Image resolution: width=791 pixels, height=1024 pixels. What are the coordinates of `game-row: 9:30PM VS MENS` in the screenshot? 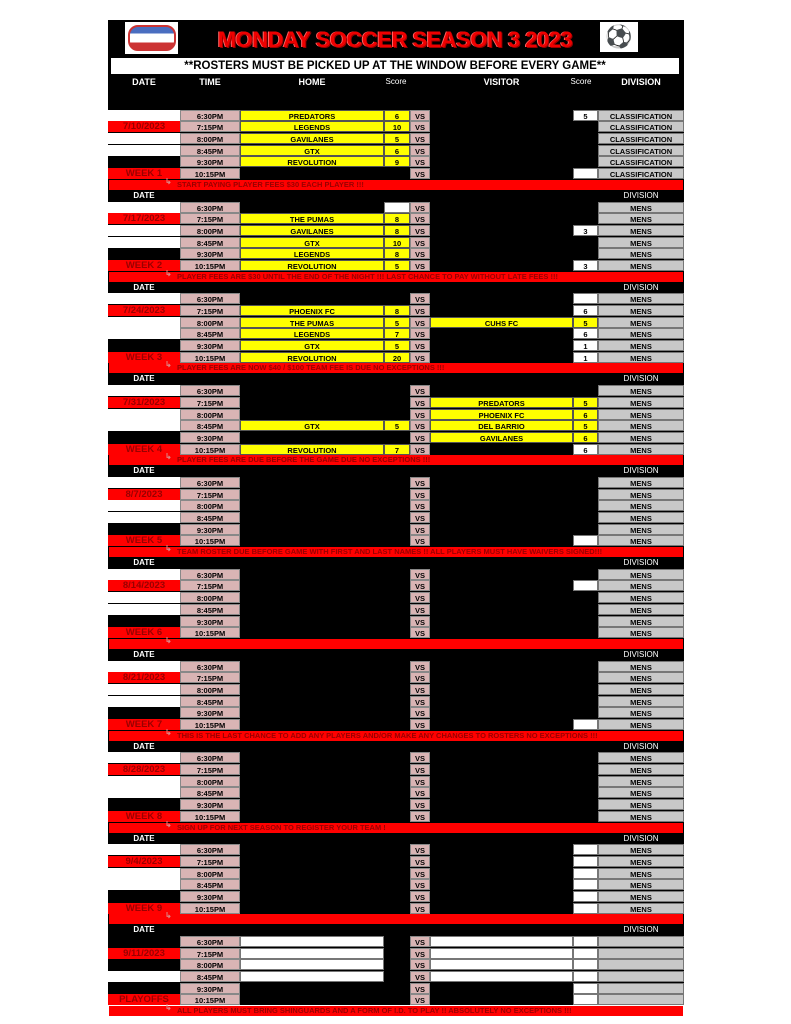 It's located at (396, 529).